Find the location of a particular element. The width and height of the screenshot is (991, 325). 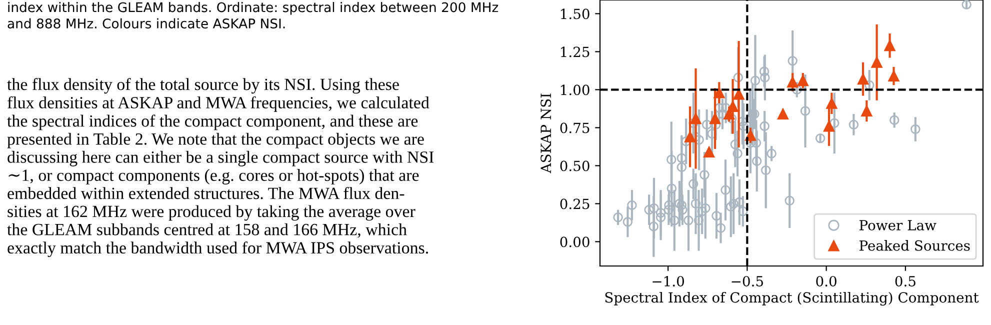

y-tick-label: 1.00 is located at coordinates (575, 90).